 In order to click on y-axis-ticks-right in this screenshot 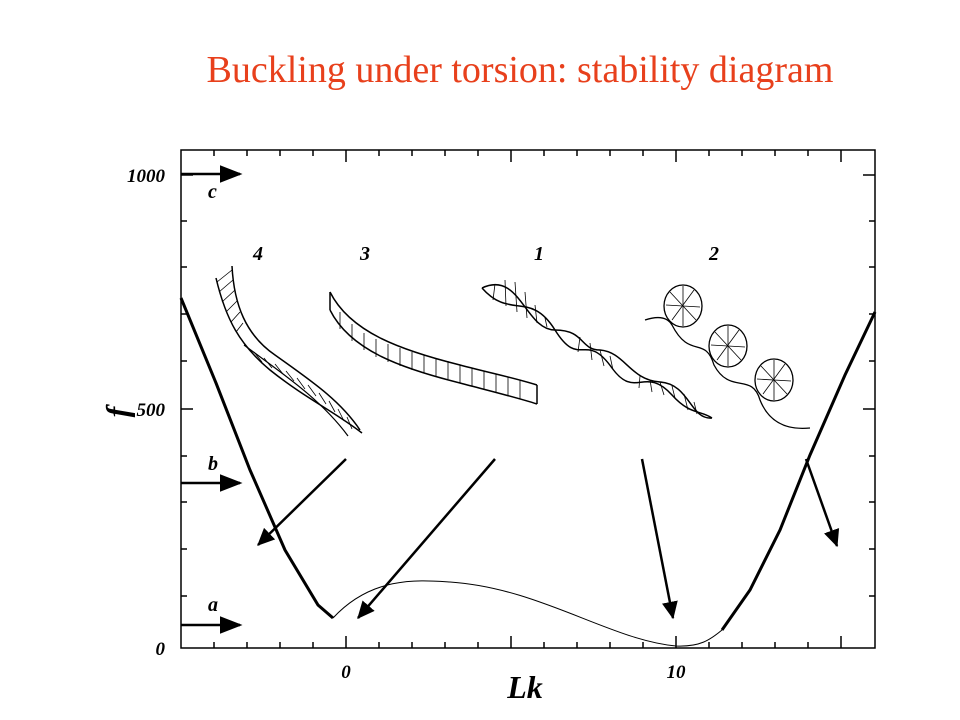, I will do `click(869, 385)`.